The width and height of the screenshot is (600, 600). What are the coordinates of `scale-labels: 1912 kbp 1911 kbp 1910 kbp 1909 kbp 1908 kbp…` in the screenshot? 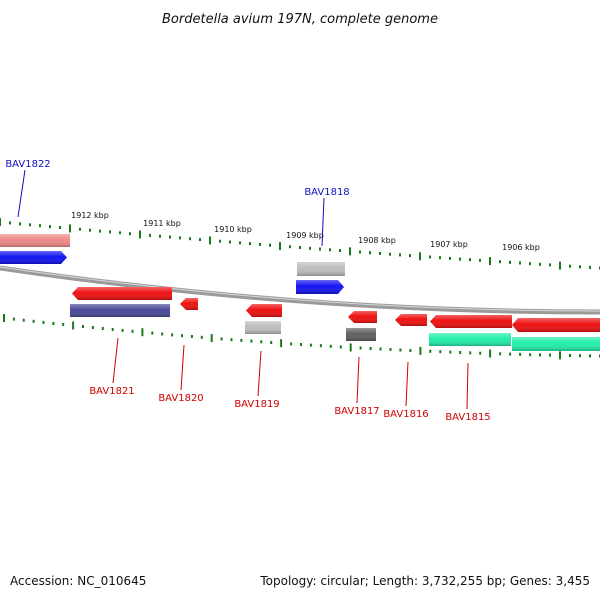 It's located at (305, 231).